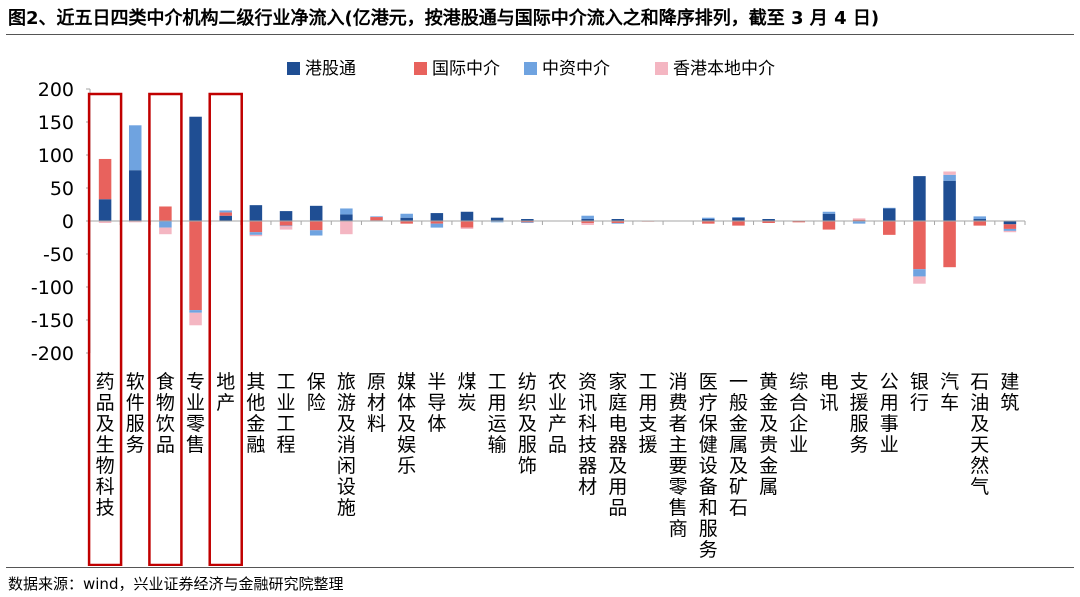 The image size is (1080, 597). Describe the element at coordinates (979, 434) in the screenshot. I see `category-label: 石油及天然气` at that location.